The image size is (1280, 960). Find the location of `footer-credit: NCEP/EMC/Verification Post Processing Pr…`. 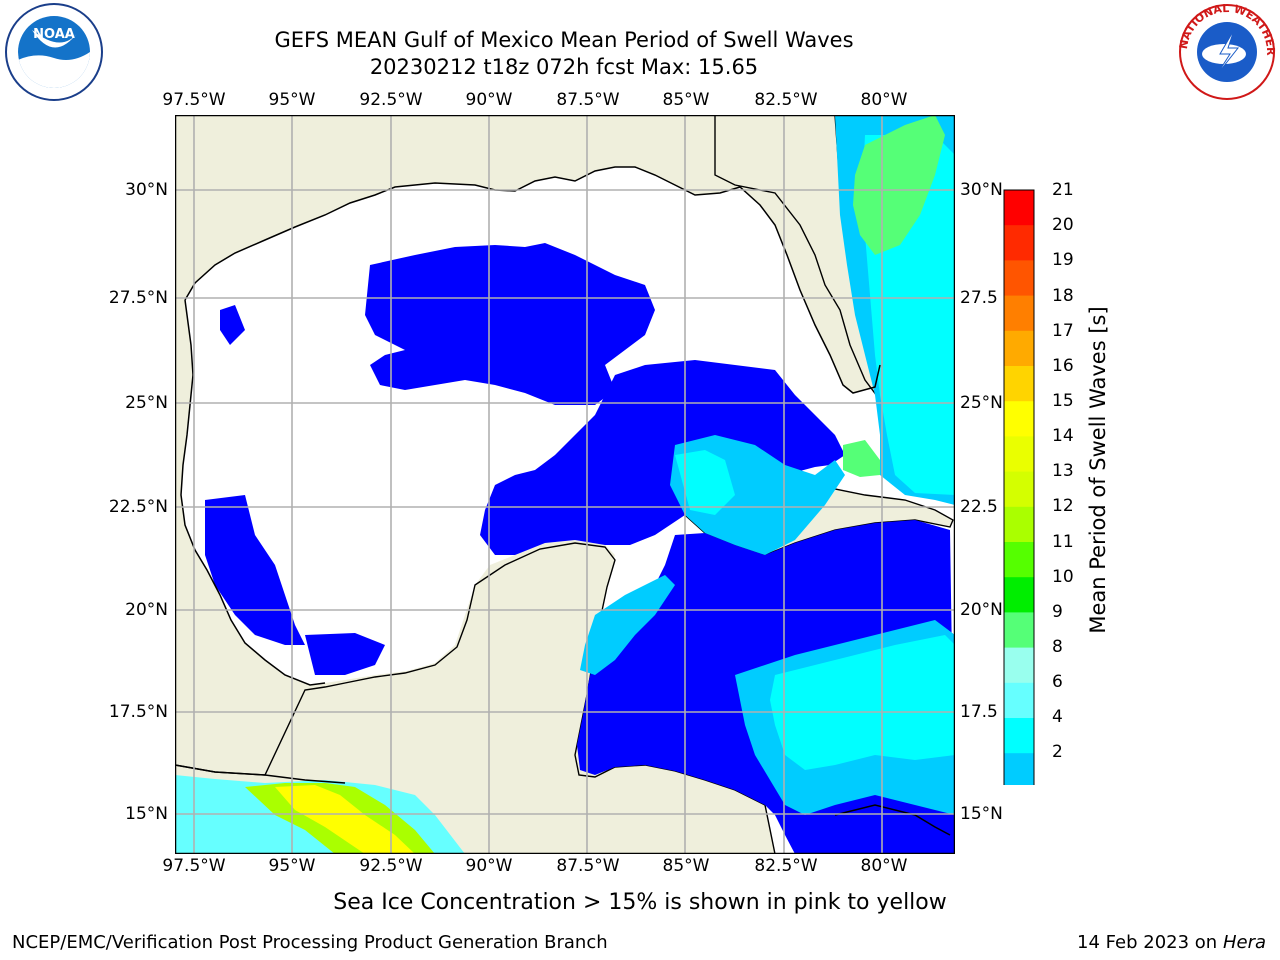

footer-credit: NCEP/EMC/Verification Post Processing Pr… is located at coordinates (310, 942).